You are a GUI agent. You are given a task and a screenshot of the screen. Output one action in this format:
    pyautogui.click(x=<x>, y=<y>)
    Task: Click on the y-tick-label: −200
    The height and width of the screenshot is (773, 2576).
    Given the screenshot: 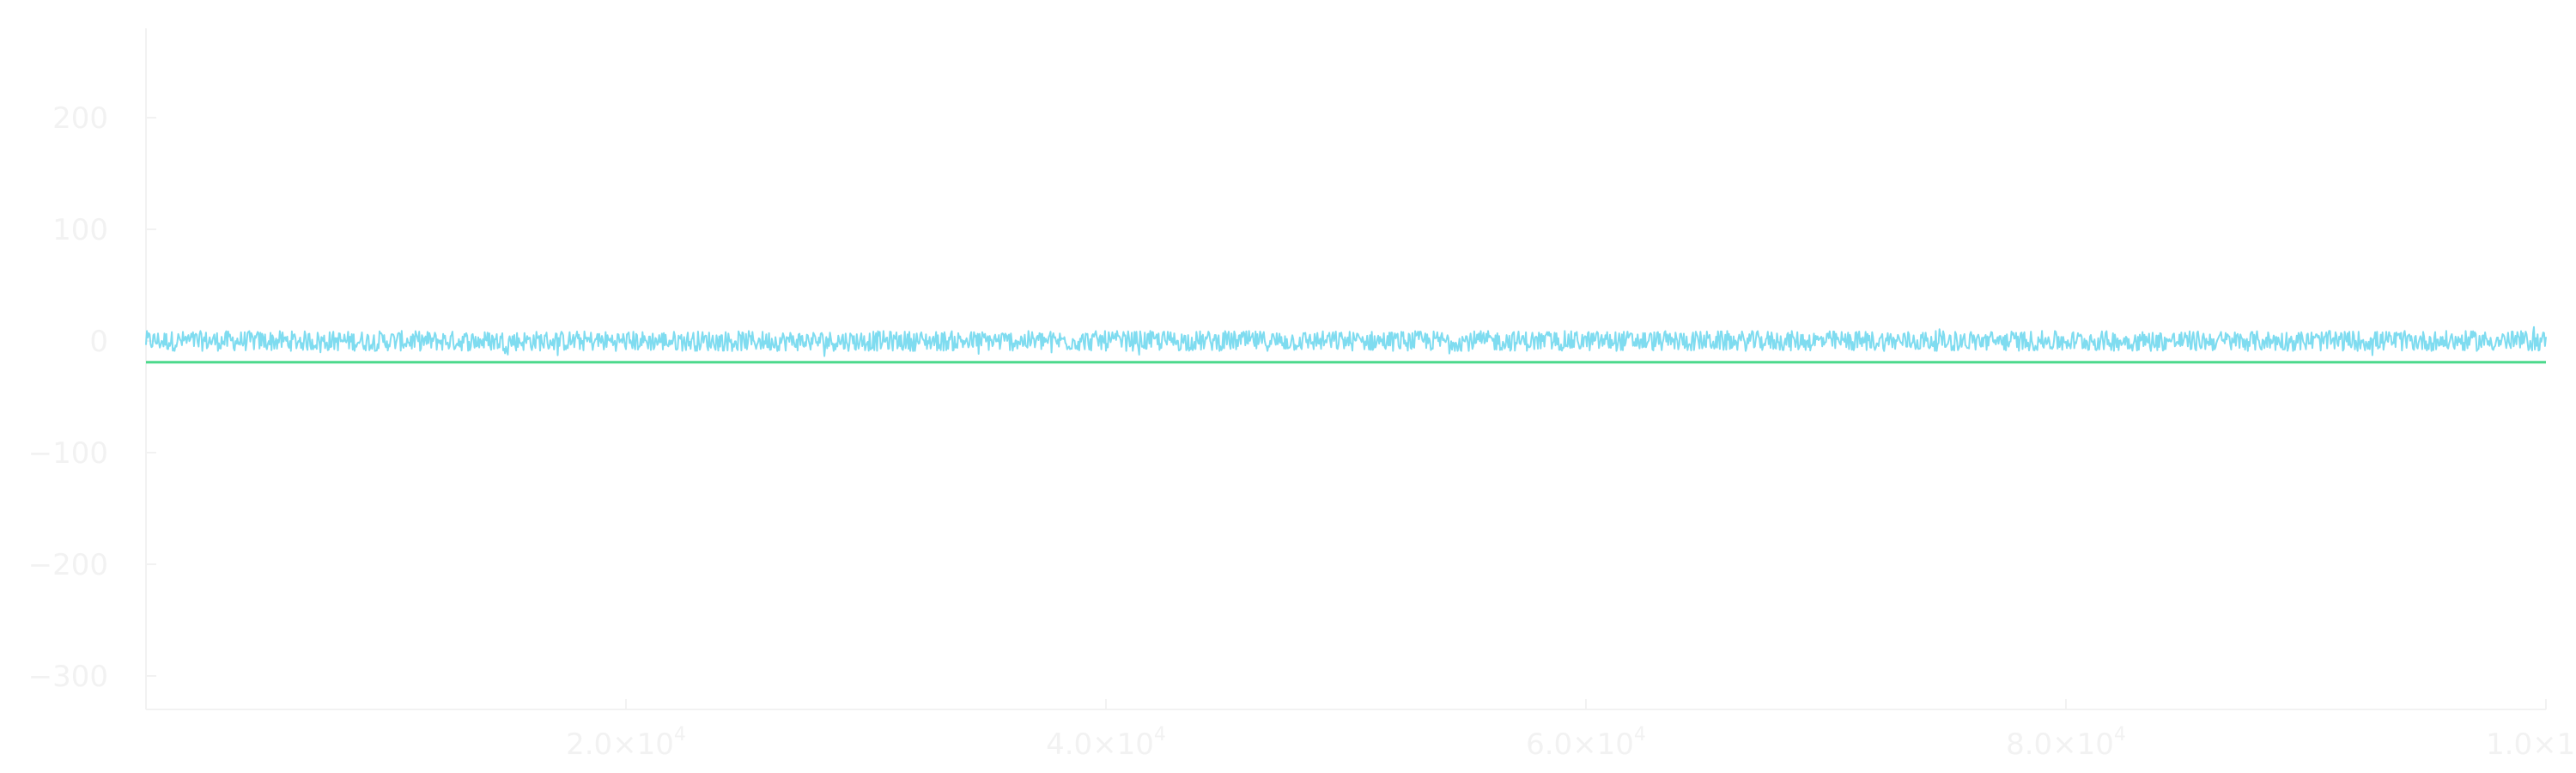 What is the action you would take?
    pyautogui.click(x=68, y=565)
    